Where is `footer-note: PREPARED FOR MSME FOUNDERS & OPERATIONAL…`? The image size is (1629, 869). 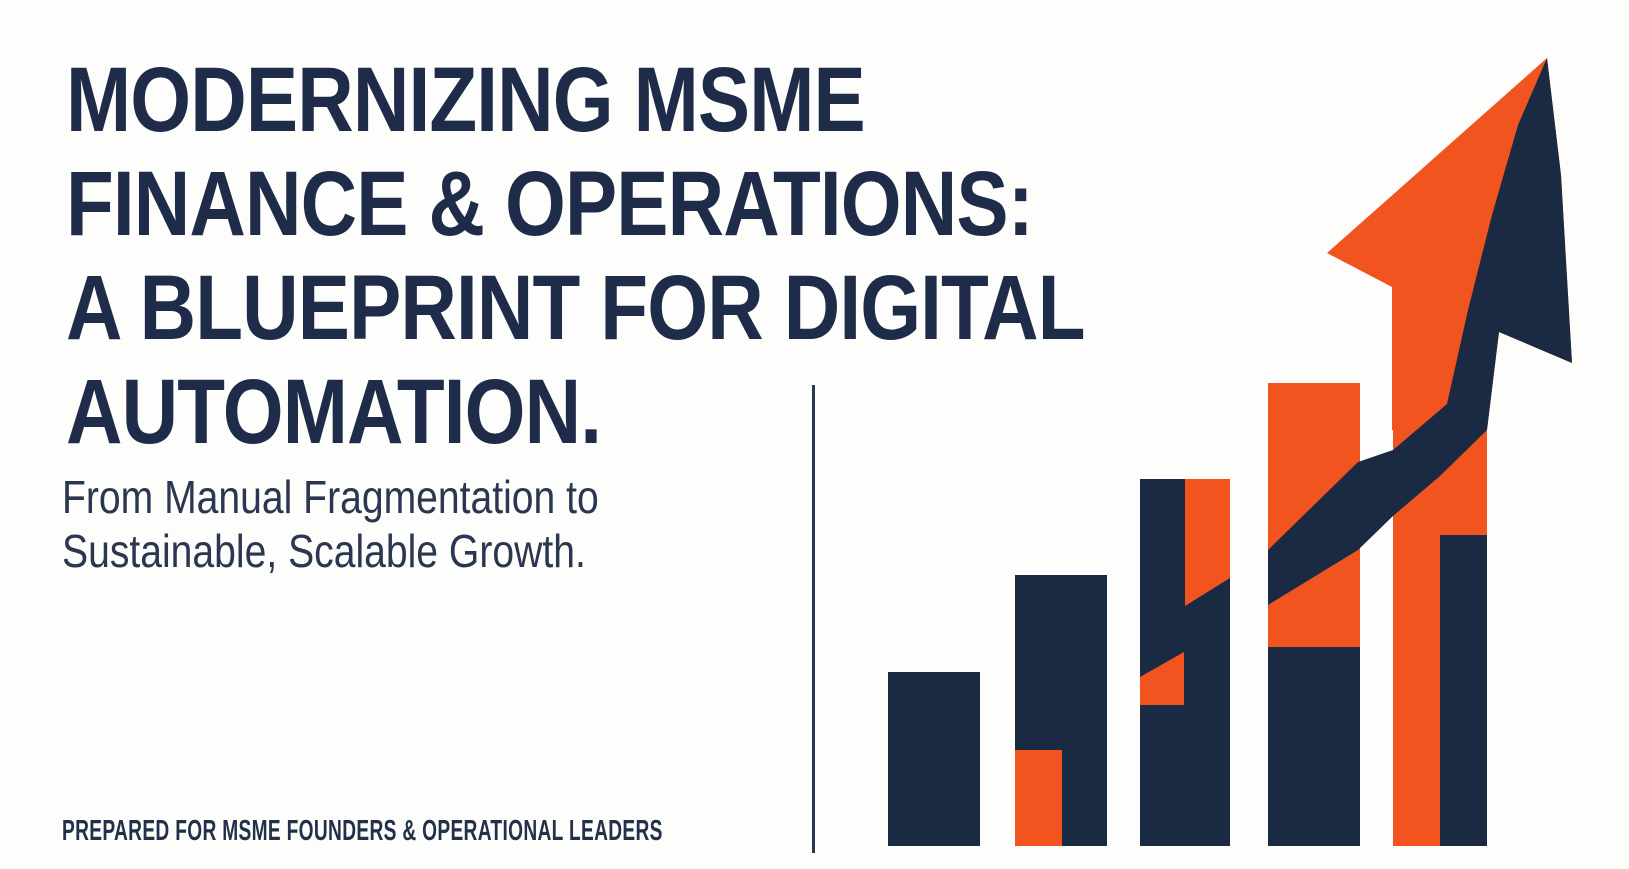 footer-note: PREPARED FOR MSME FOUNDERS & OPERATIONAL… is located at coordinates (362, 831).